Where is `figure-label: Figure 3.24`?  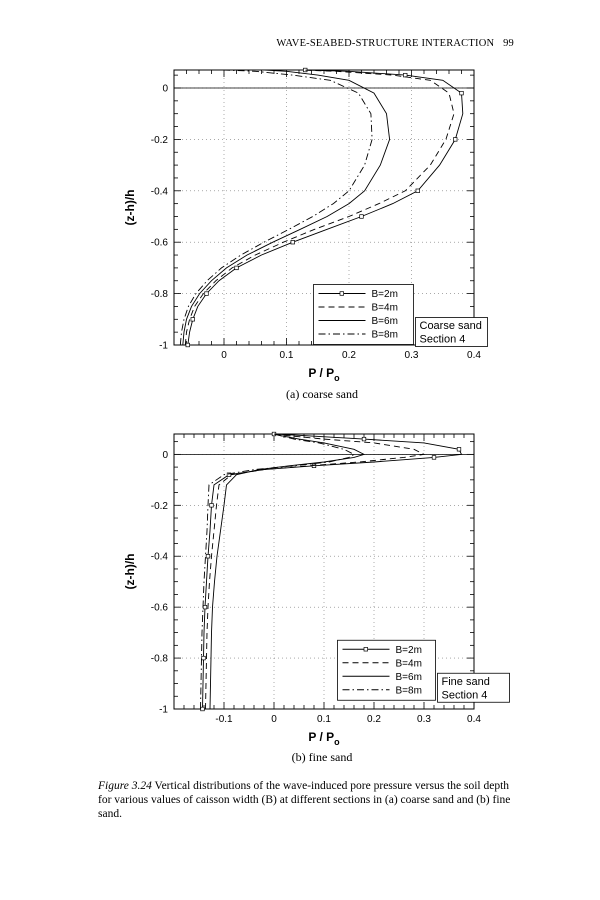 figure-label: Figure 3.24 is located at coordinates (125, 786).